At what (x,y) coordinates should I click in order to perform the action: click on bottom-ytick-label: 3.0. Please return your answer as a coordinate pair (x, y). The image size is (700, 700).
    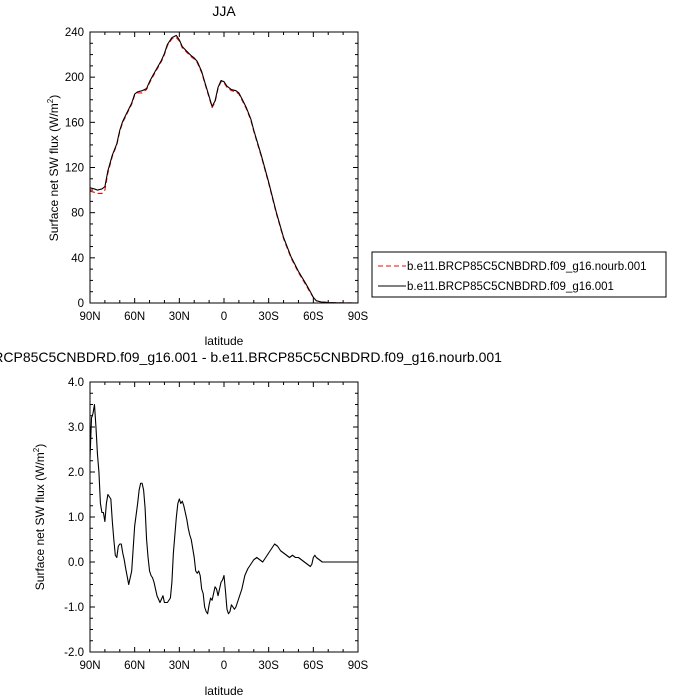
    Looking at the image, I should click on (76, 428).